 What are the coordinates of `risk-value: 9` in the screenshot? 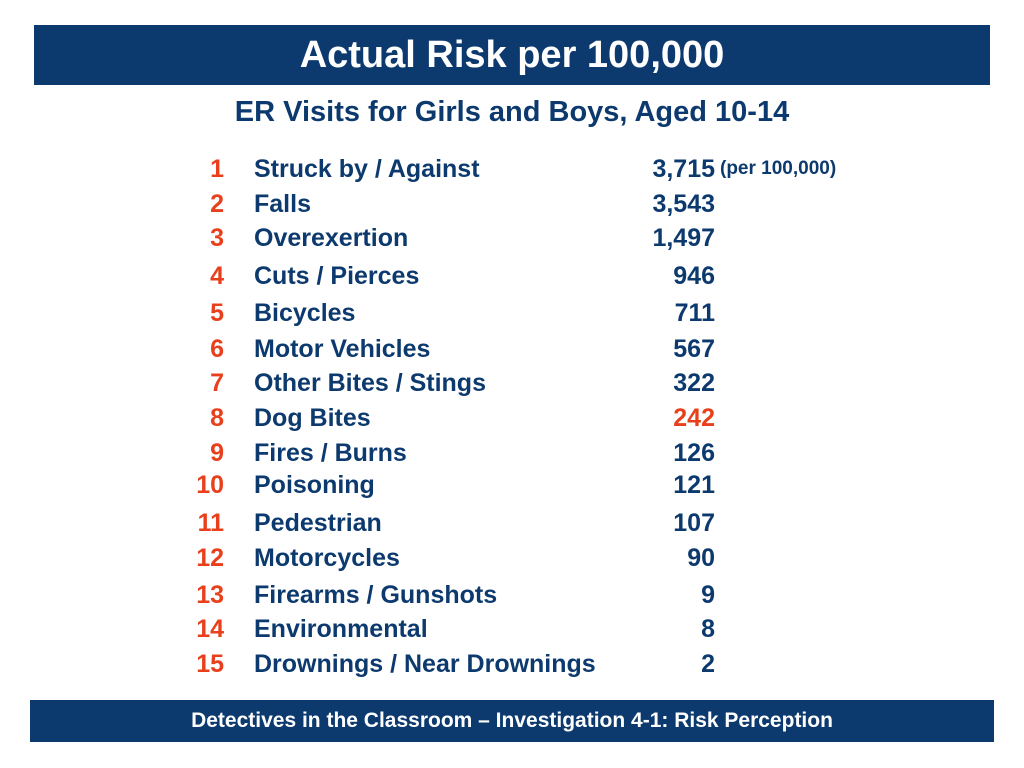 It's located at (708, 595).